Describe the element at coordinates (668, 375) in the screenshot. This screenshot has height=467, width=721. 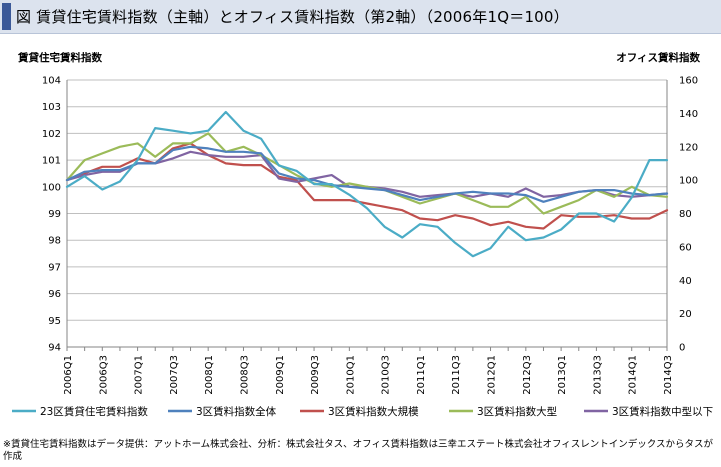
I see `x-tick-label: 2014Q3` at that location.